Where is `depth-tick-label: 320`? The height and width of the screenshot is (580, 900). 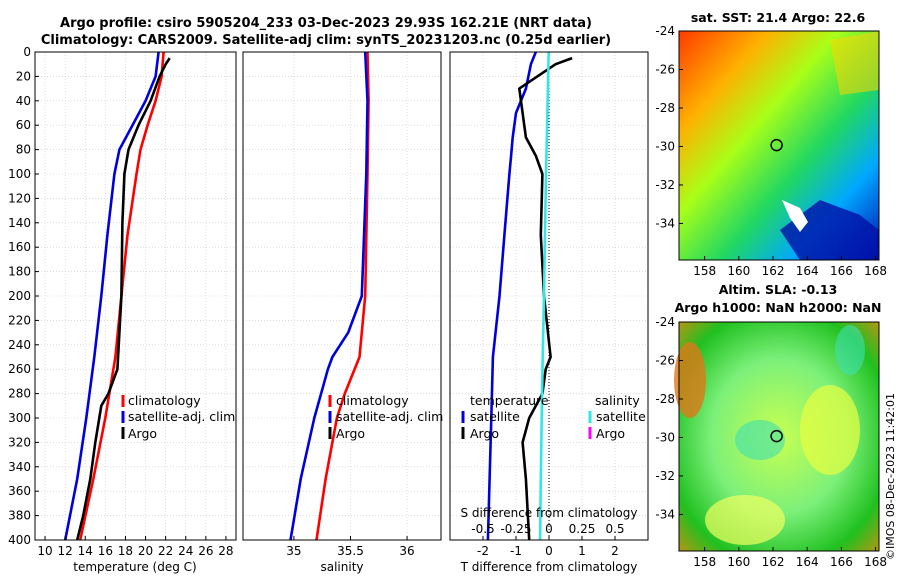
depth-tick-label: 320 is located at coordinates (19, 442).